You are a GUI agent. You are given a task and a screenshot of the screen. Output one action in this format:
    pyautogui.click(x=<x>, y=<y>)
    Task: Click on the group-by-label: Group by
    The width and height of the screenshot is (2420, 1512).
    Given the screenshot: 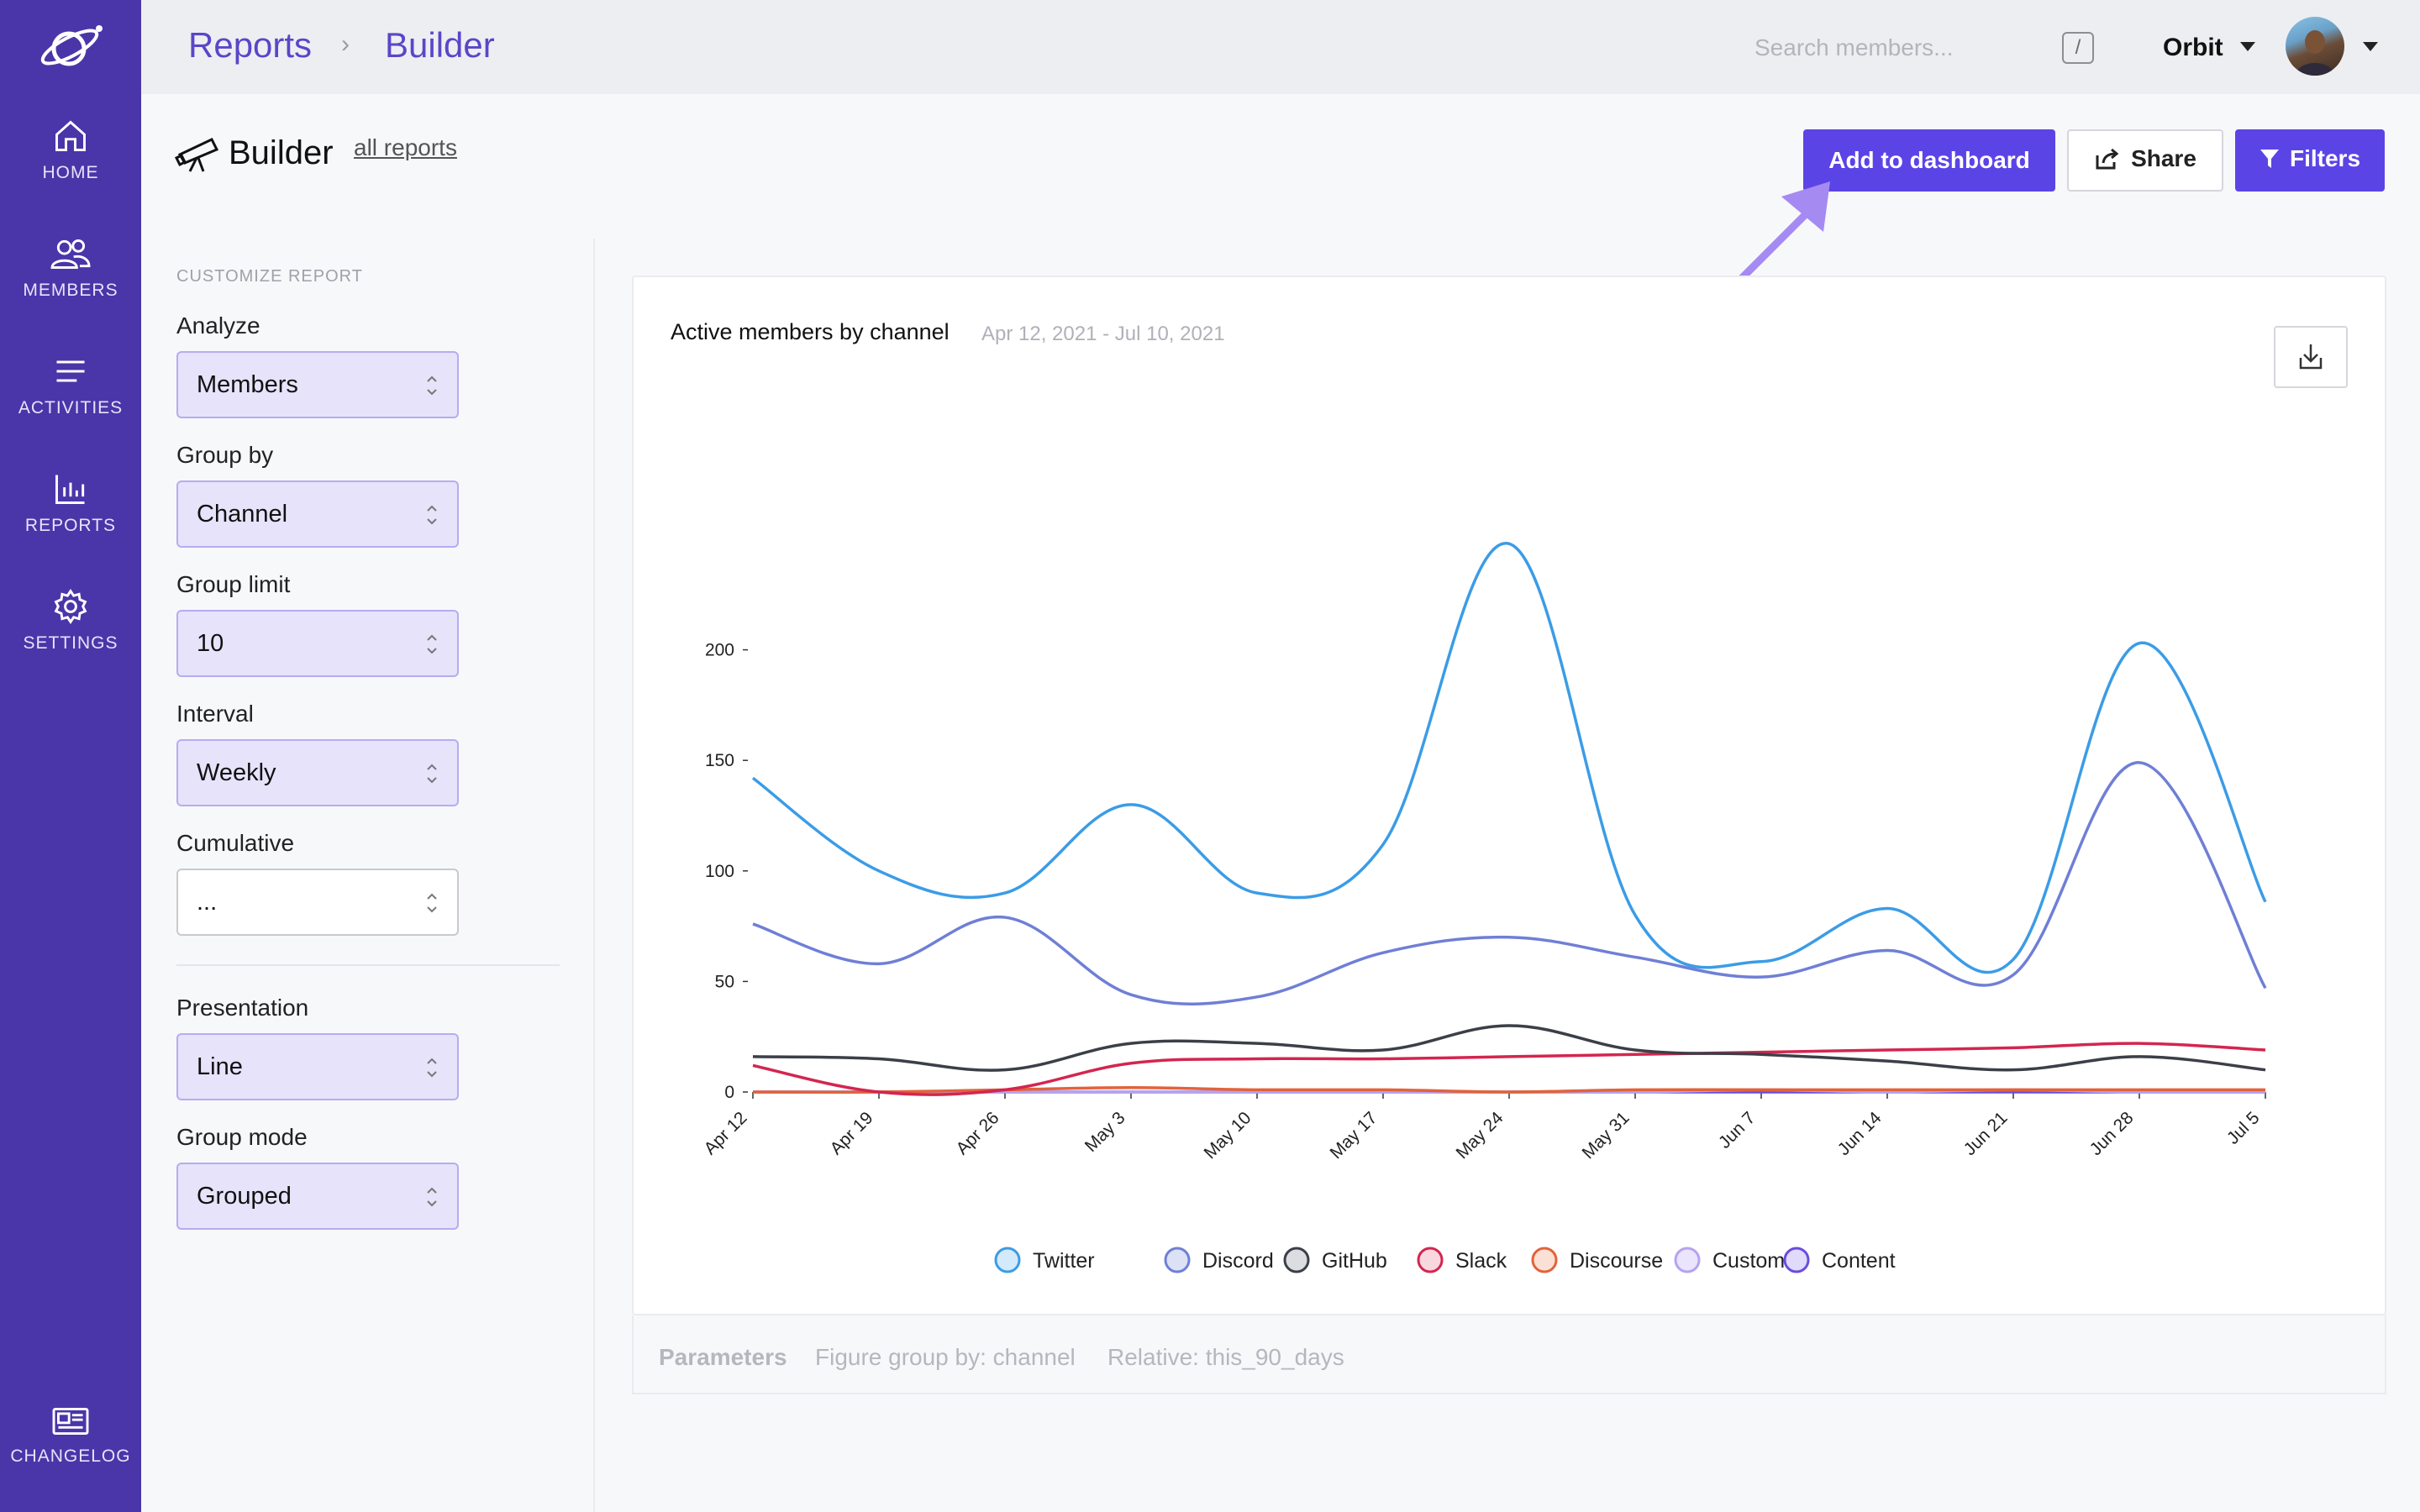 What is the action you would take?
    pyautogui.click(x=225, y=455)
    